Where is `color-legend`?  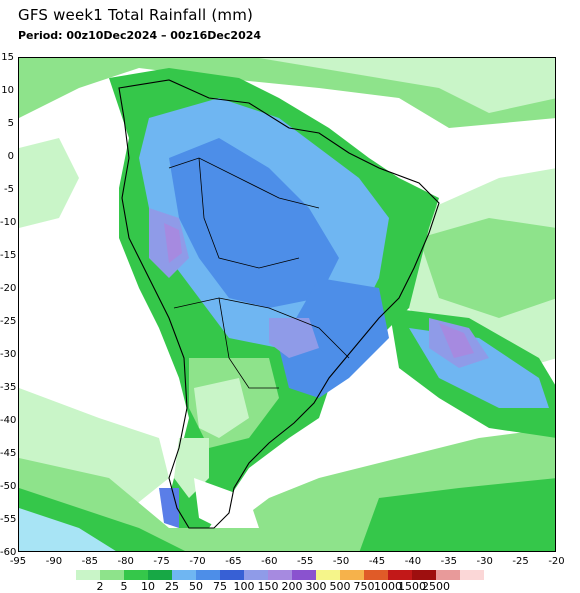 color-legend is located at coordinates (280, 575).